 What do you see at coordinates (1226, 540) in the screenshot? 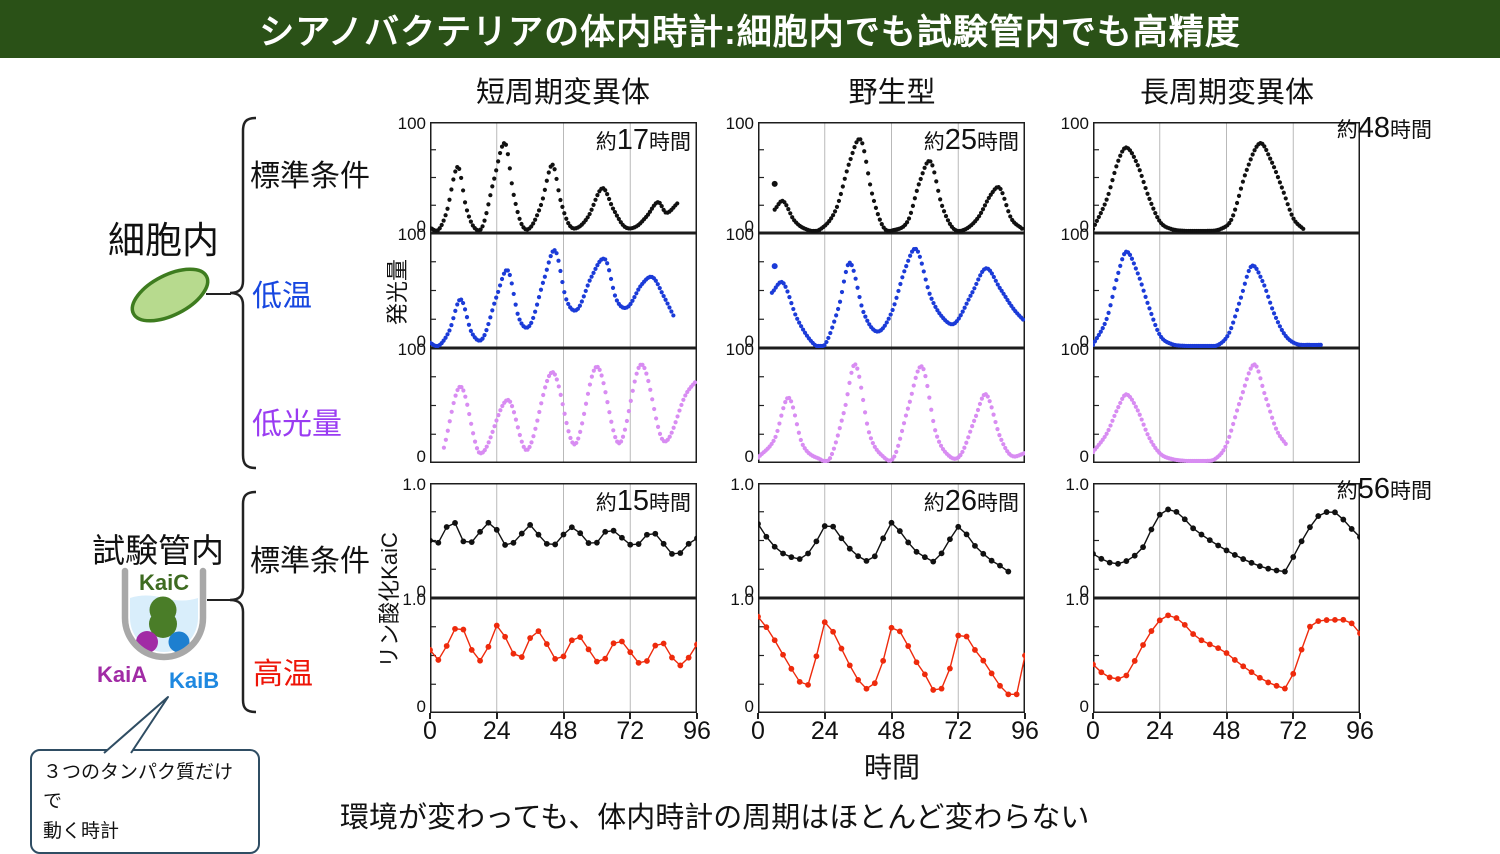
I see `chart-panel-r3-c2` at bounding box center [1226, 540].